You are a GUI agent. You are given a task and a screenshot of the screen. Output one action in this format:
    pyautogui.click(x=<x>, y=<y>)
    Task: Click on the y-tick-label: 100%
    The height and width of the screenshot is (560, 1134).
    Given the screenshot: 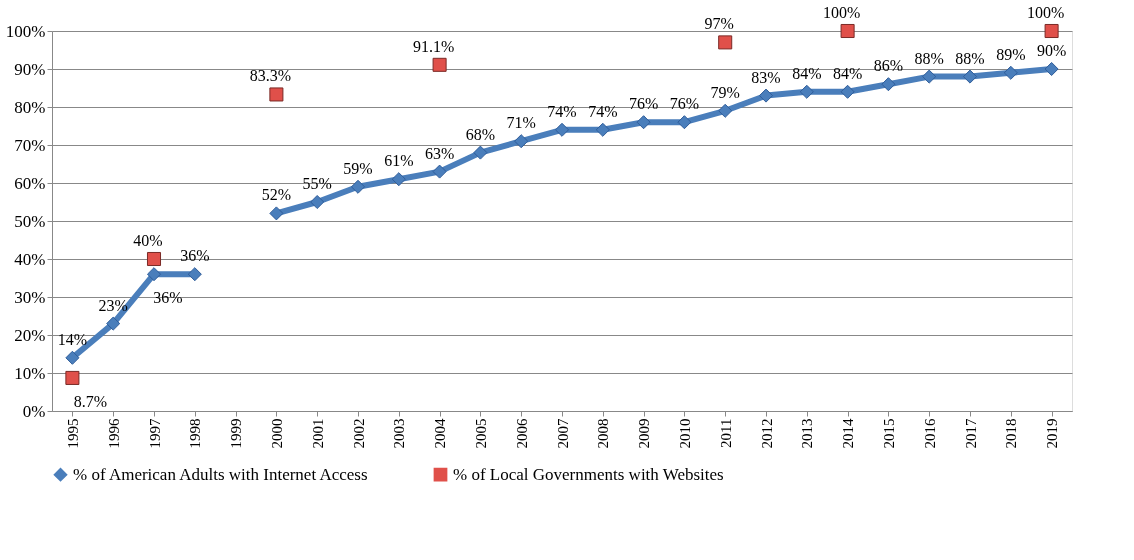 What is the action you would take?
    pyautogui.click(x=25, y=31)
    